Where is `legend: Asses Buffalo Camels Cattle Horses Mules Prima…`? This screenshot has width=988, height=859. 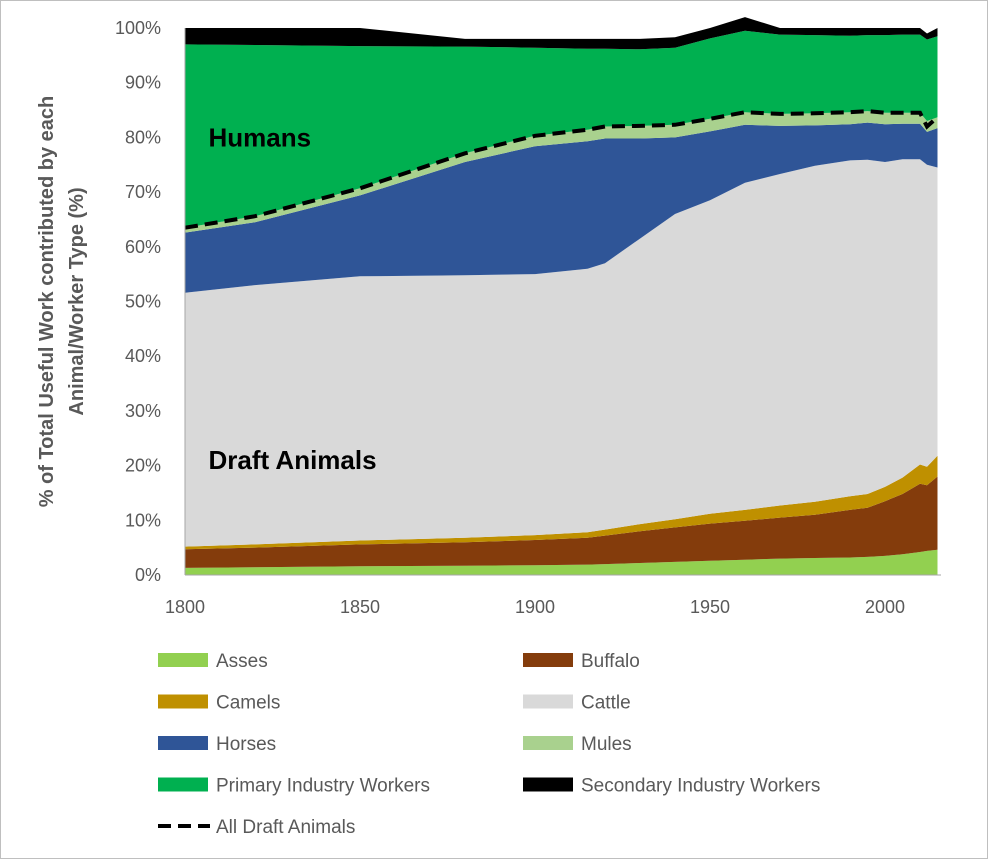
legend: Asses Buffalo Camels Cattle Horses Mules Prima… is located at coordinates (489, 744).